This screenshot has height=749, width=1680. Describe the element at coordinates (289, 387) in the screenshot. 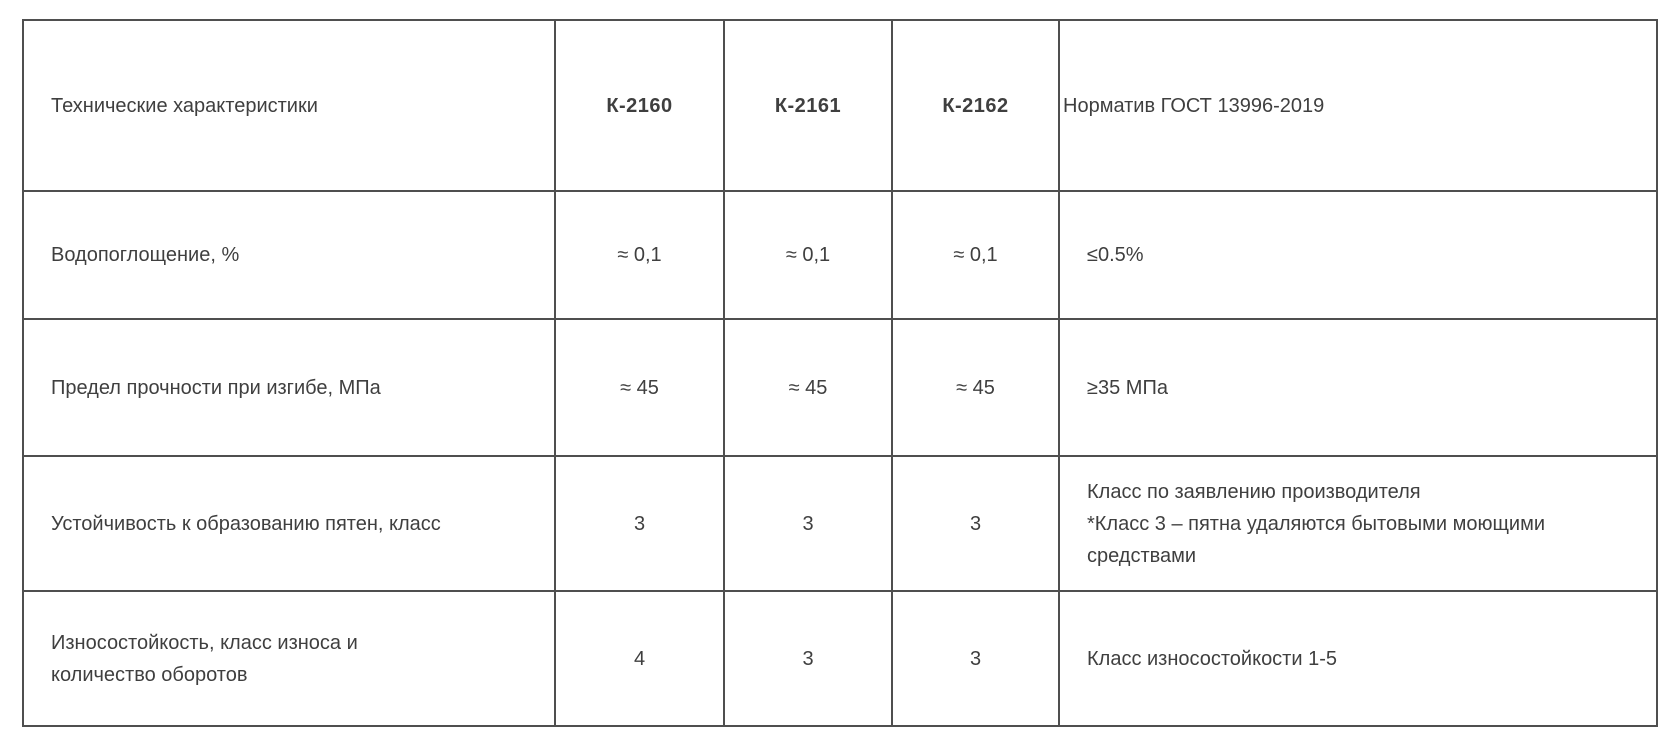

I see `row-label: Предел прочности при изгибе, МПа` at that location.